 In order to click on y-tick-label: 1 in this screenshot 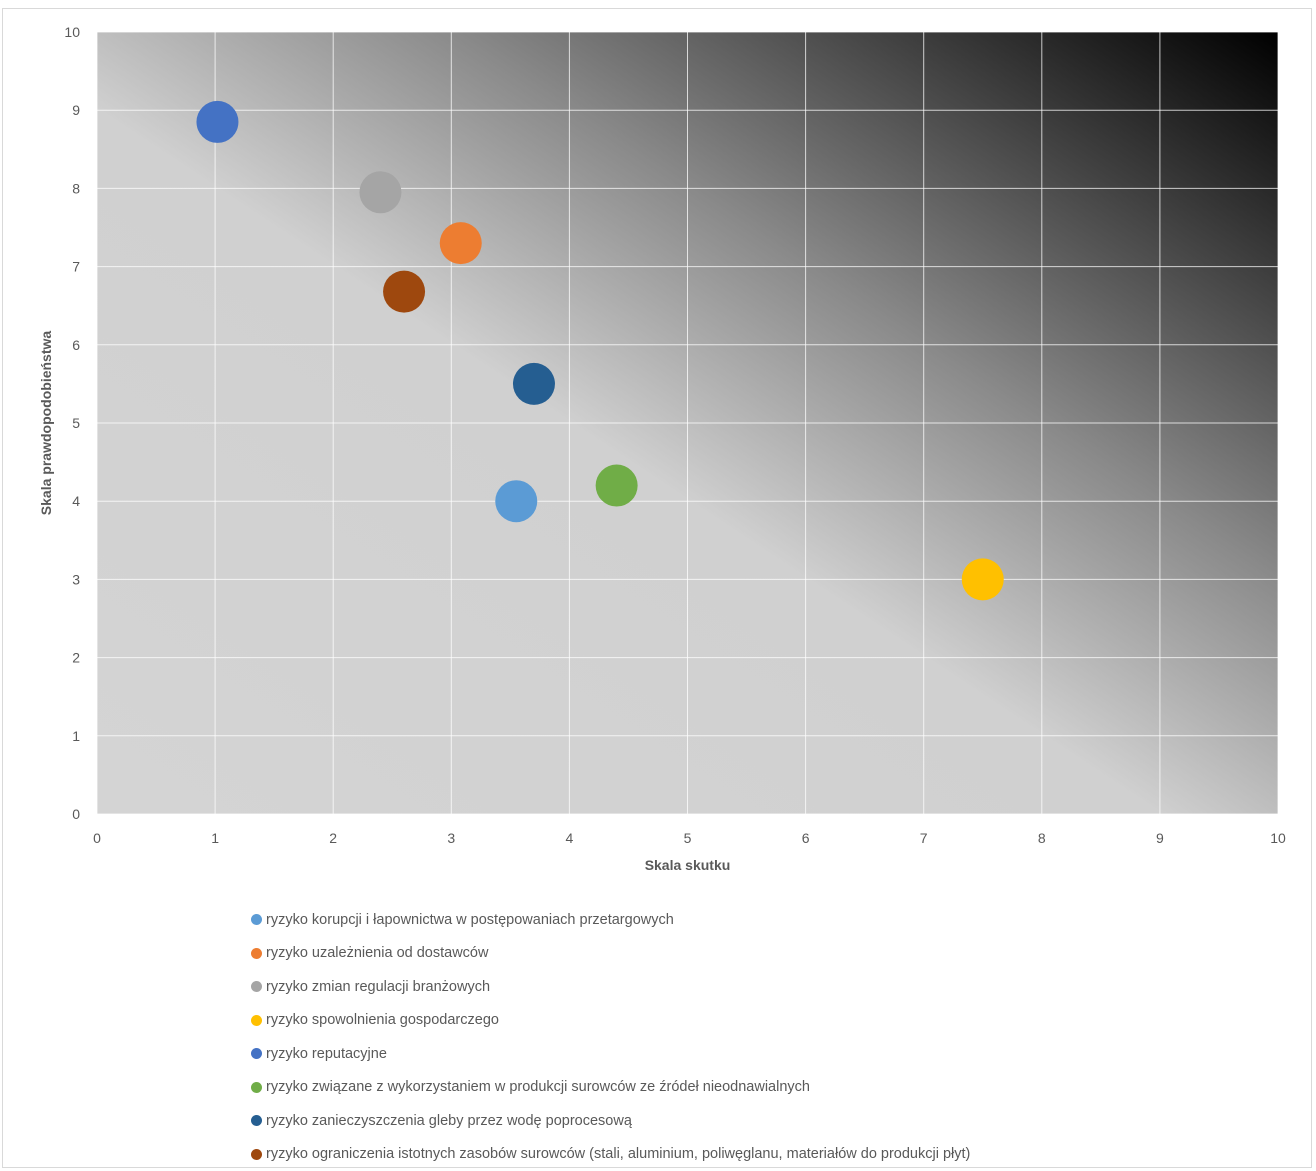, I will do `click(76, 736)`.